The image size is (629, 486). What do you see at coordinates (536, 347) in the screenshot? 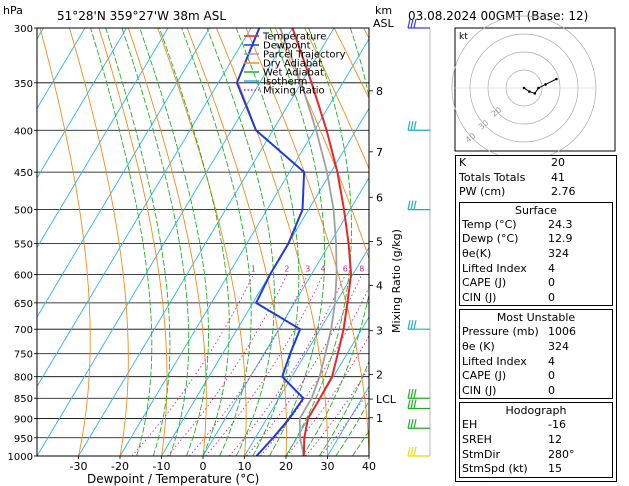
I see `index-row: θe (K) 324` at bounding box center [536, 347].